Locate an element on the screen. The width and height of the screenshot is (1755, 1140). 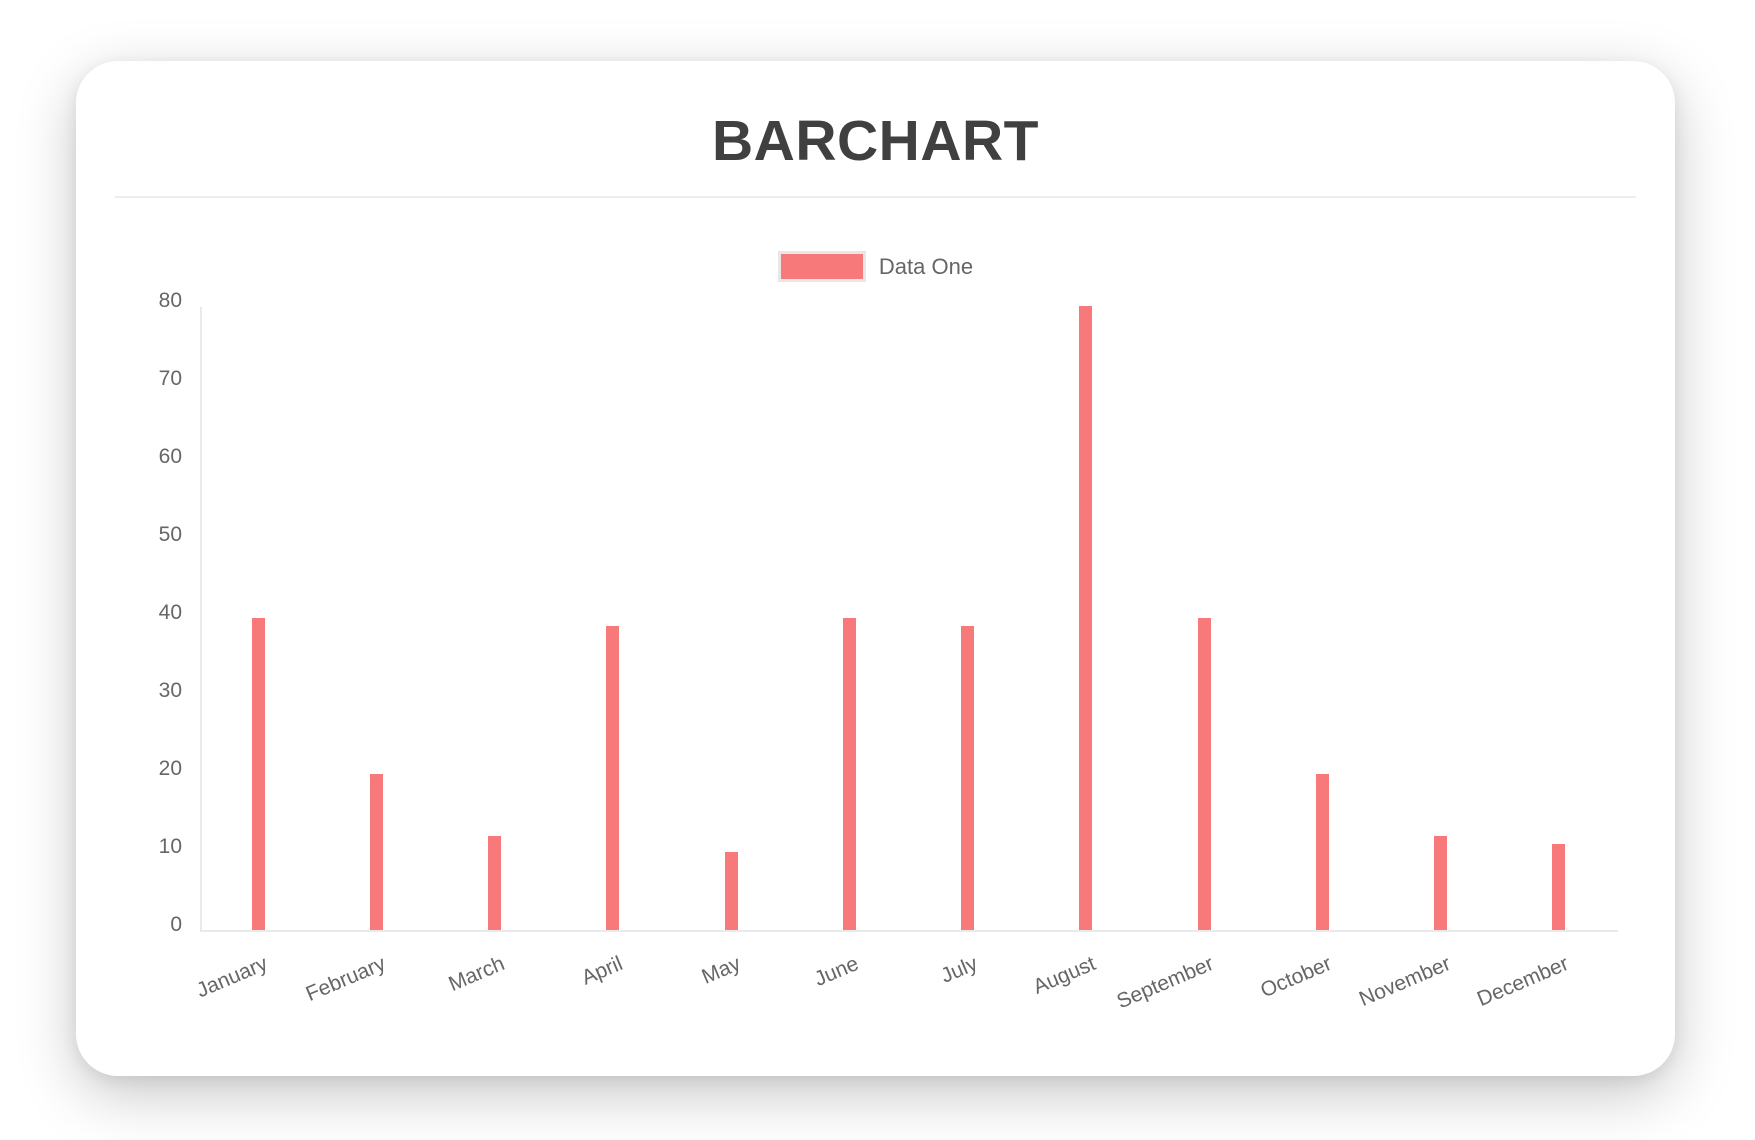
y-tick-label-70: 70 is located at coordinates (170, 378).